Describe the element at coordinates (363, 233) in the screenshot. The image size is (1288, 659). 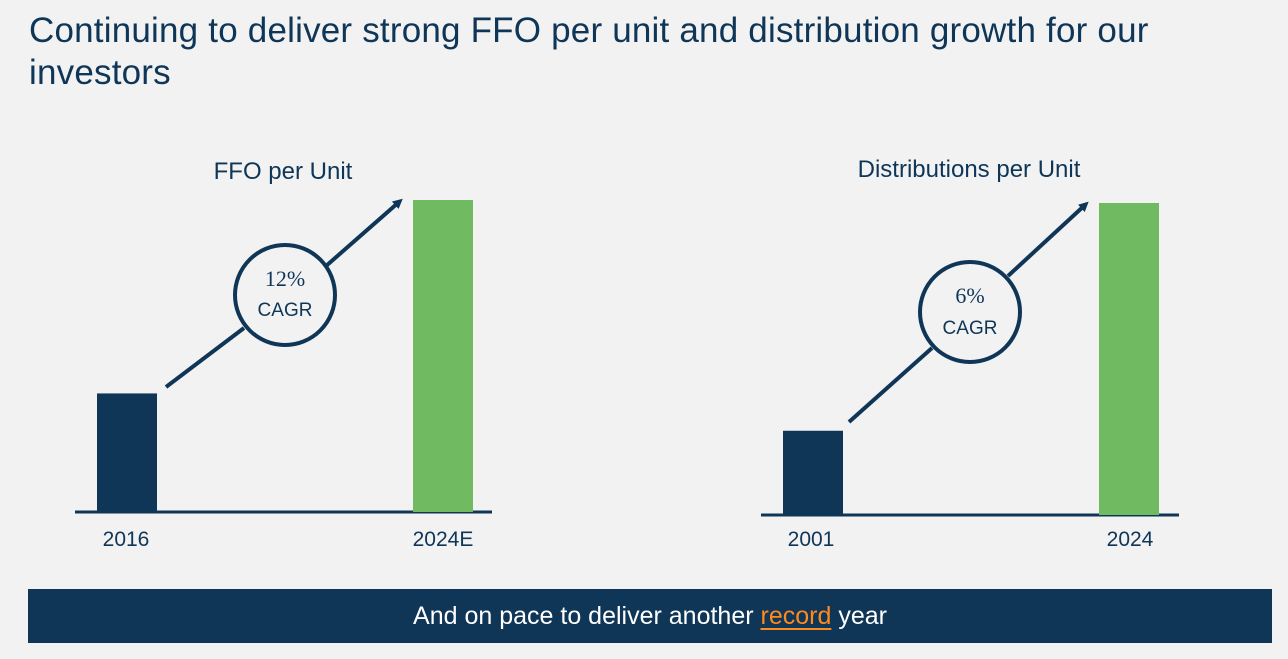
I see `ffo-growth-arrow-upper` at that location.